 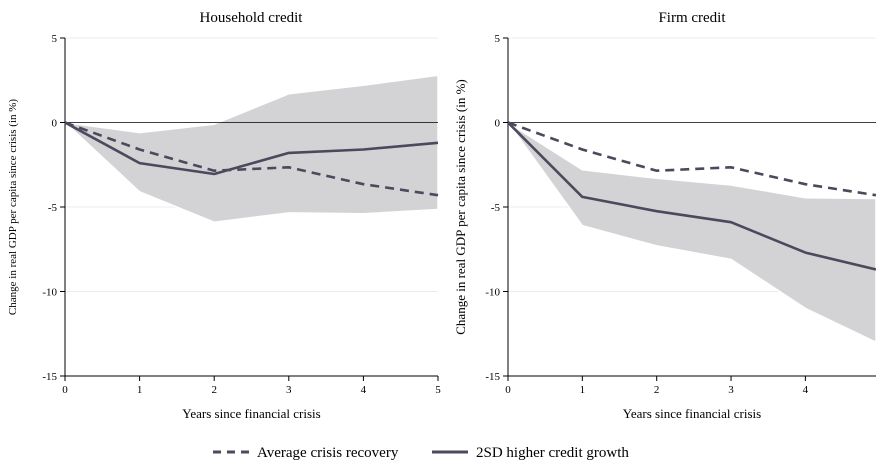 What do you see at coordinates (438, 390) in the screenshot?
I see `x-tick-label: 5` at bounding box center [438, 390].